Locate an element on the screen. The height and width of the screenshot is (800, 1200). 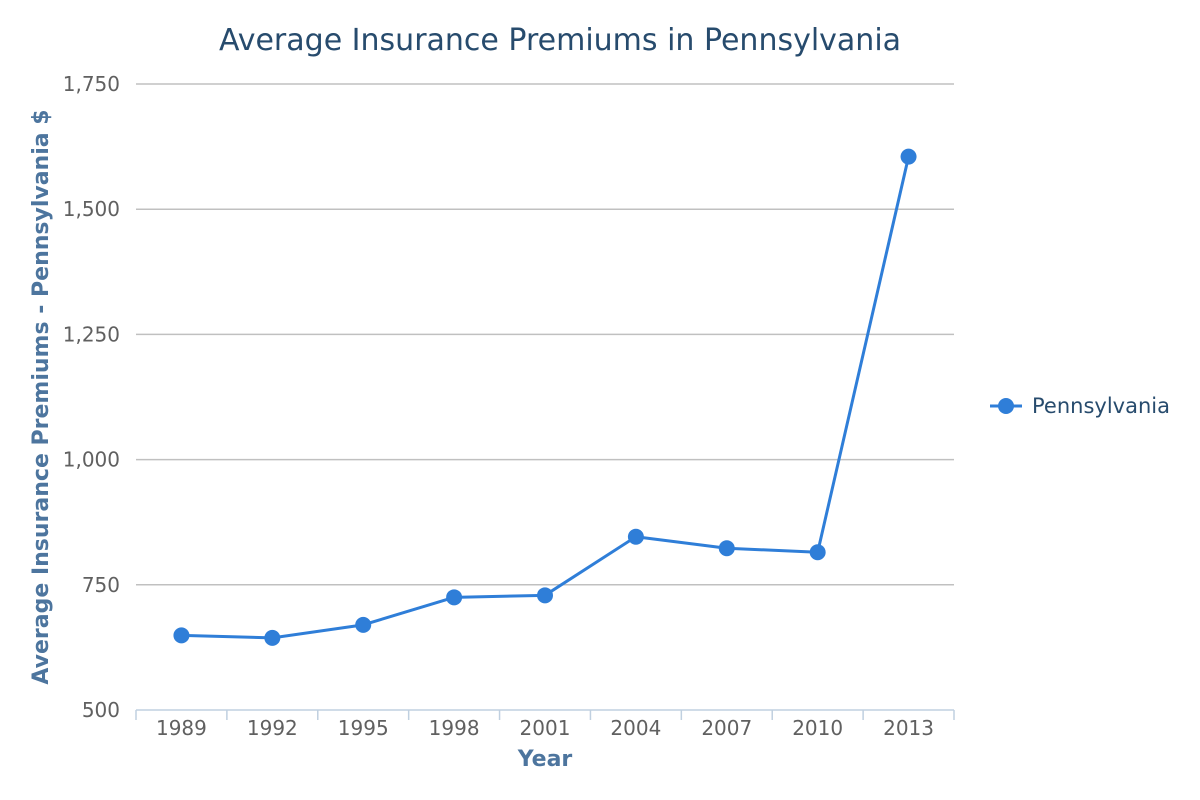
y-tick-label: 1,500 is located at coordinates (91, 209).